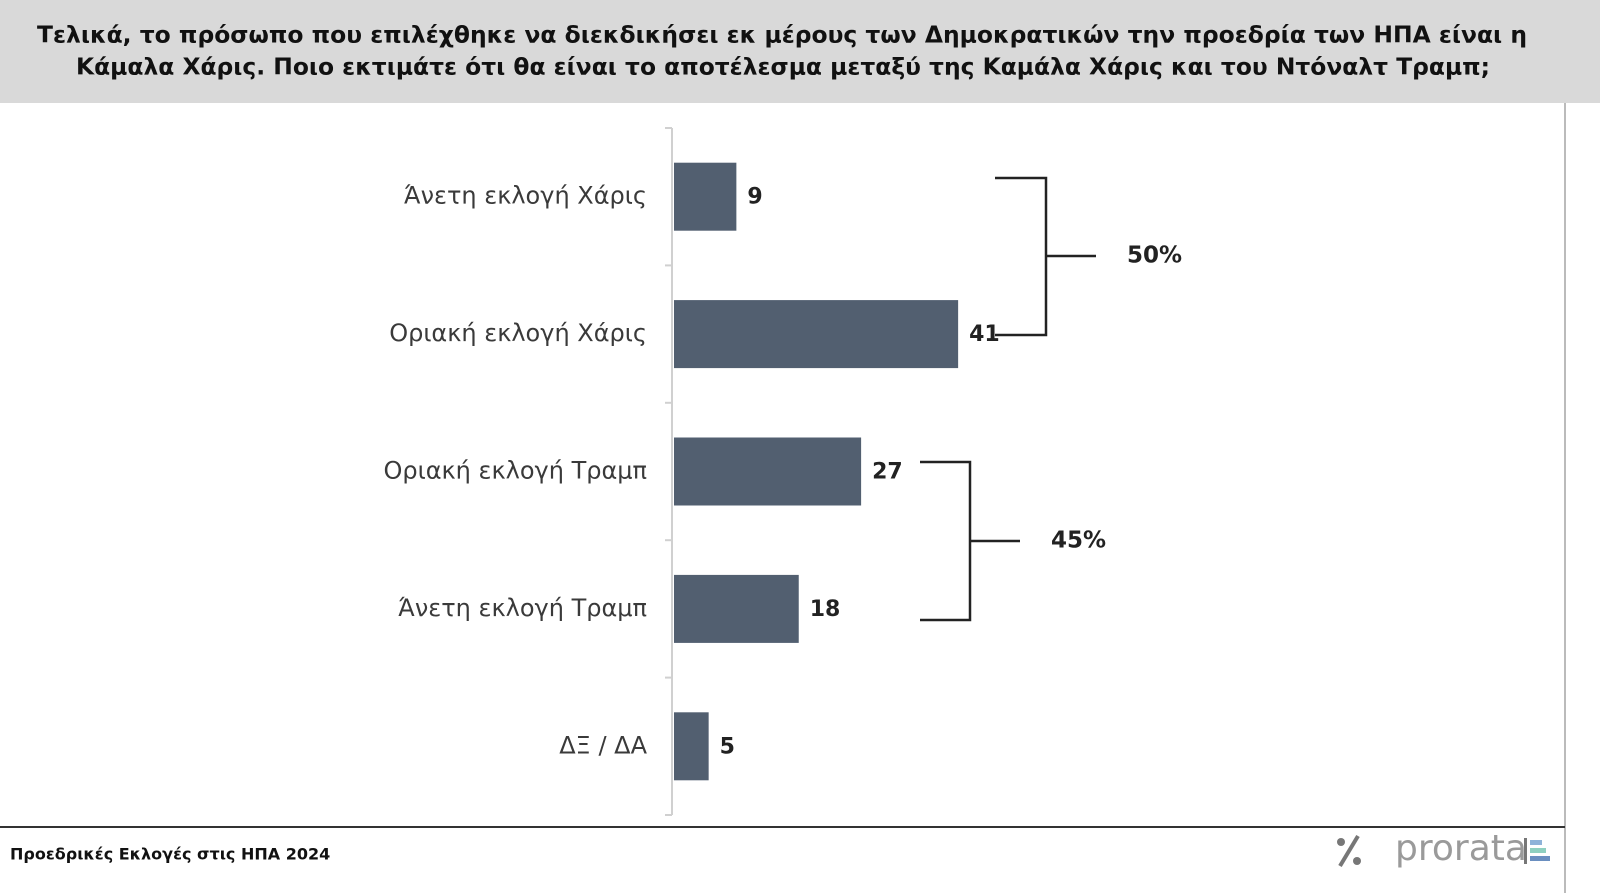 The image size is (1600, 893). Describe the element at coordinates (525, 196) in the screenshot. I see `category-label: Άνετη εκλογή Χάρις` at that location.